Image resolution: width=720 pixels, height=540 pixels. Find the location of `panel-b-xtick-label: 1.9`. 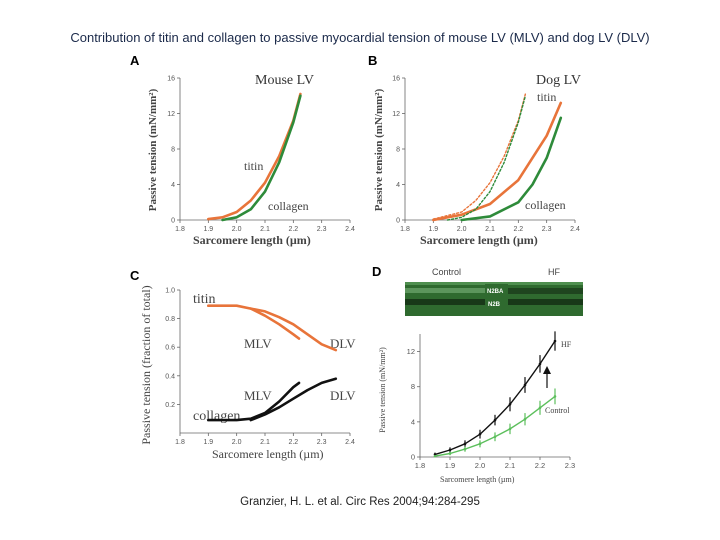

panel-b-xtick-label: 1.9 is located at coordinates (433, 229).